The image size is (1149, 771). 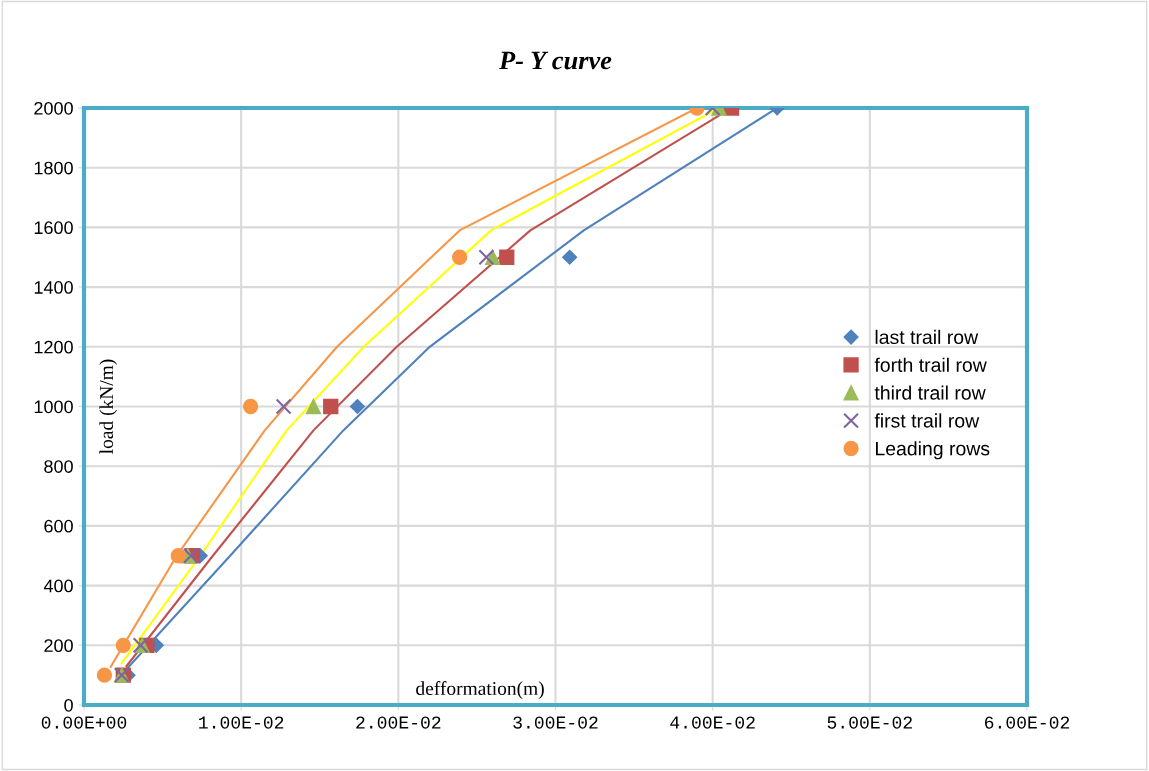 I want to click on x-tick-label: 0.00E+00, so click(x=84, y=722).